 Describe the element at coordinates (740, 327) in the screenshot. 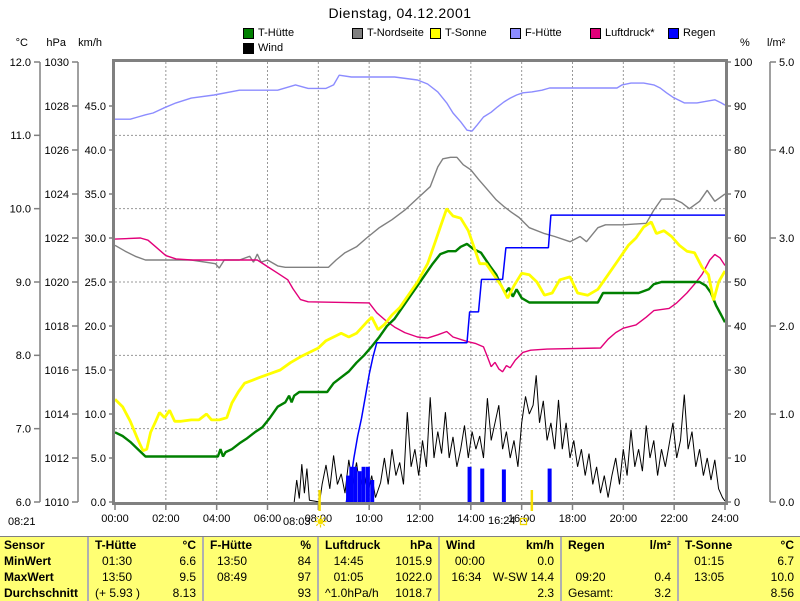

I see `svg-text: 40` at that location.